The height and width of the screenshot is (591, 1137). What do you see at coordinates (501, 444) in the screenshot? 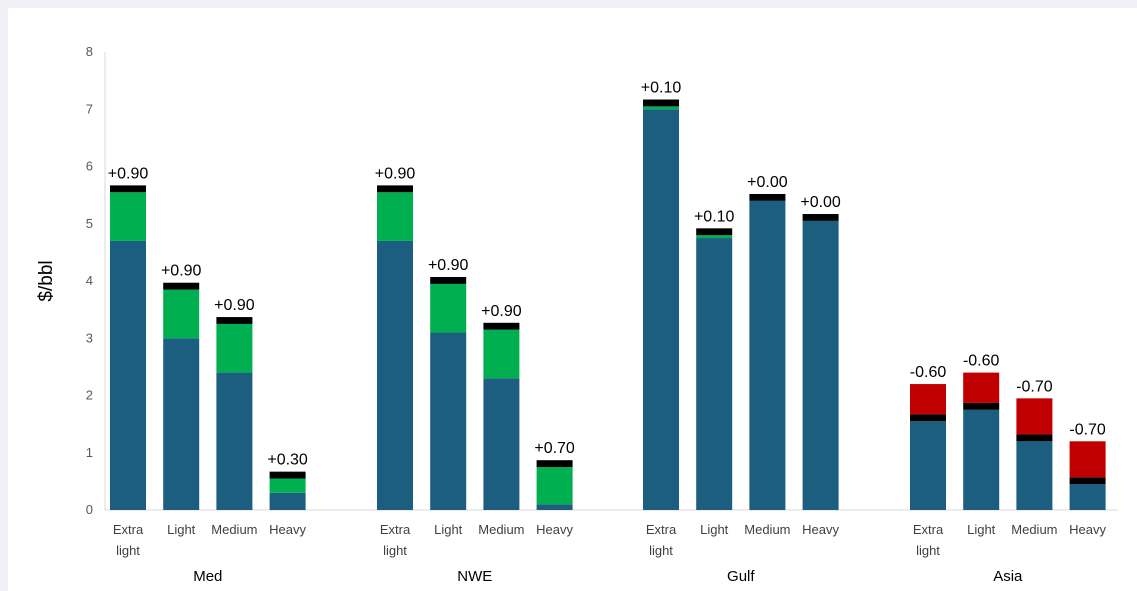
I see `nwe-medium-base-bar` at bounding box center [501, 444].